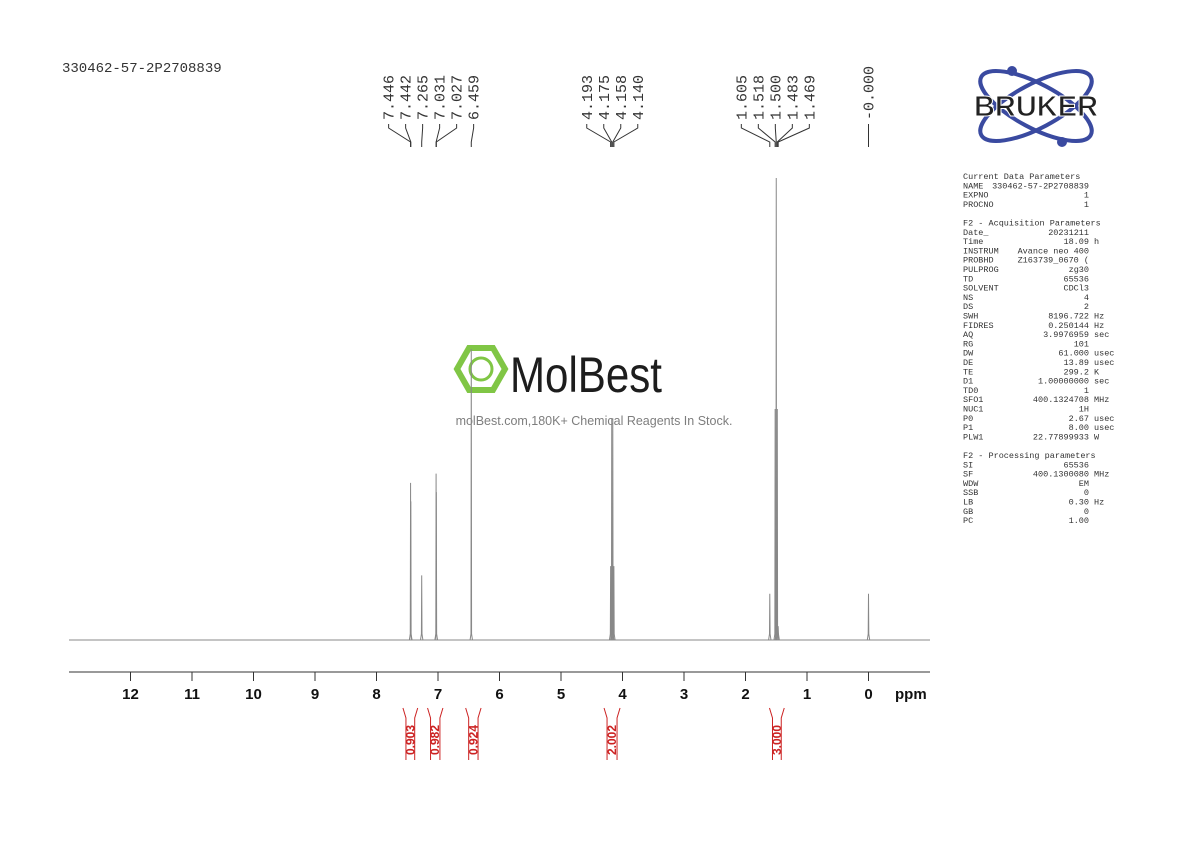 This screenshot has height=842, width=1190. What do you see at coordinates (759, 97) in the screenshot?
I see `peak-label: 1.518` at bounding box center [759, 97].